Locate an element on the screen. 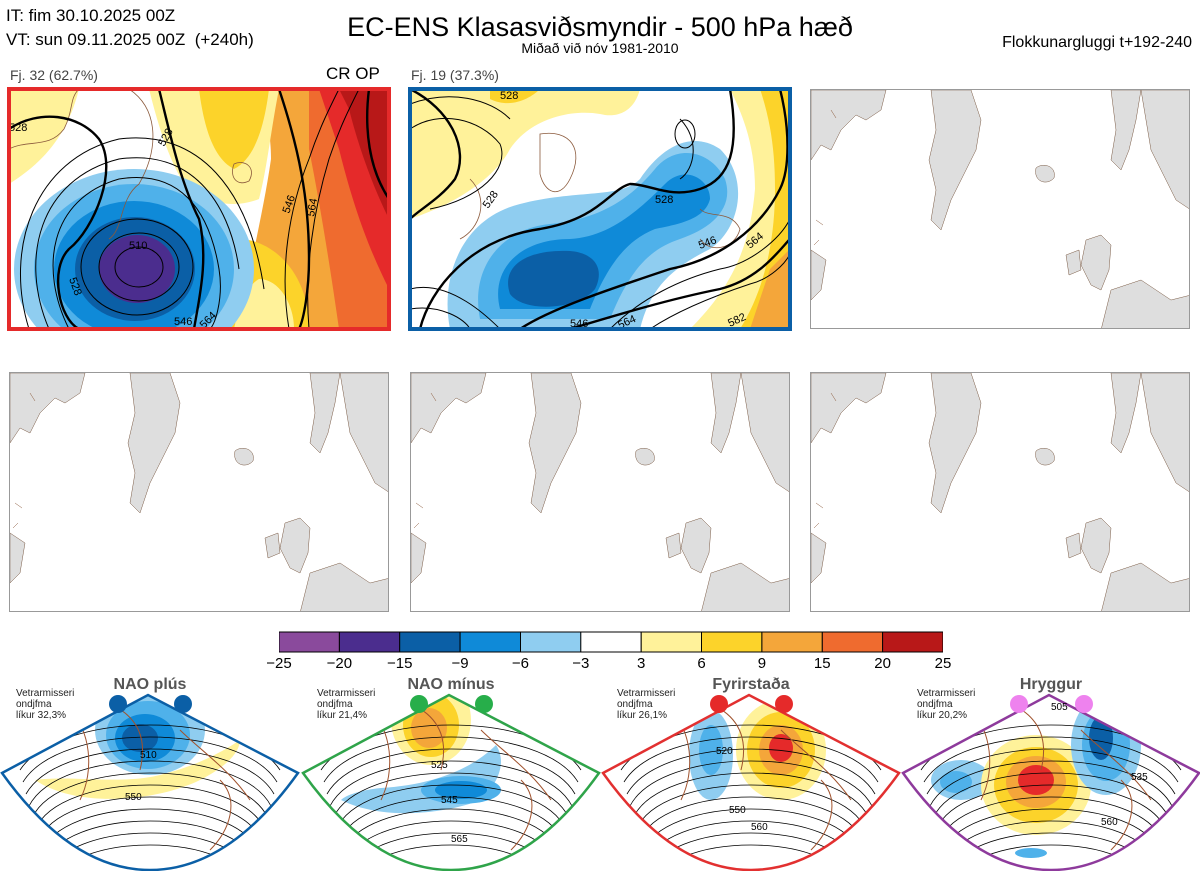 Image resolution: width=1200 pixels, height=871 pixels. colorbar-tick-label: 25 is located at coordinates (943, 663).